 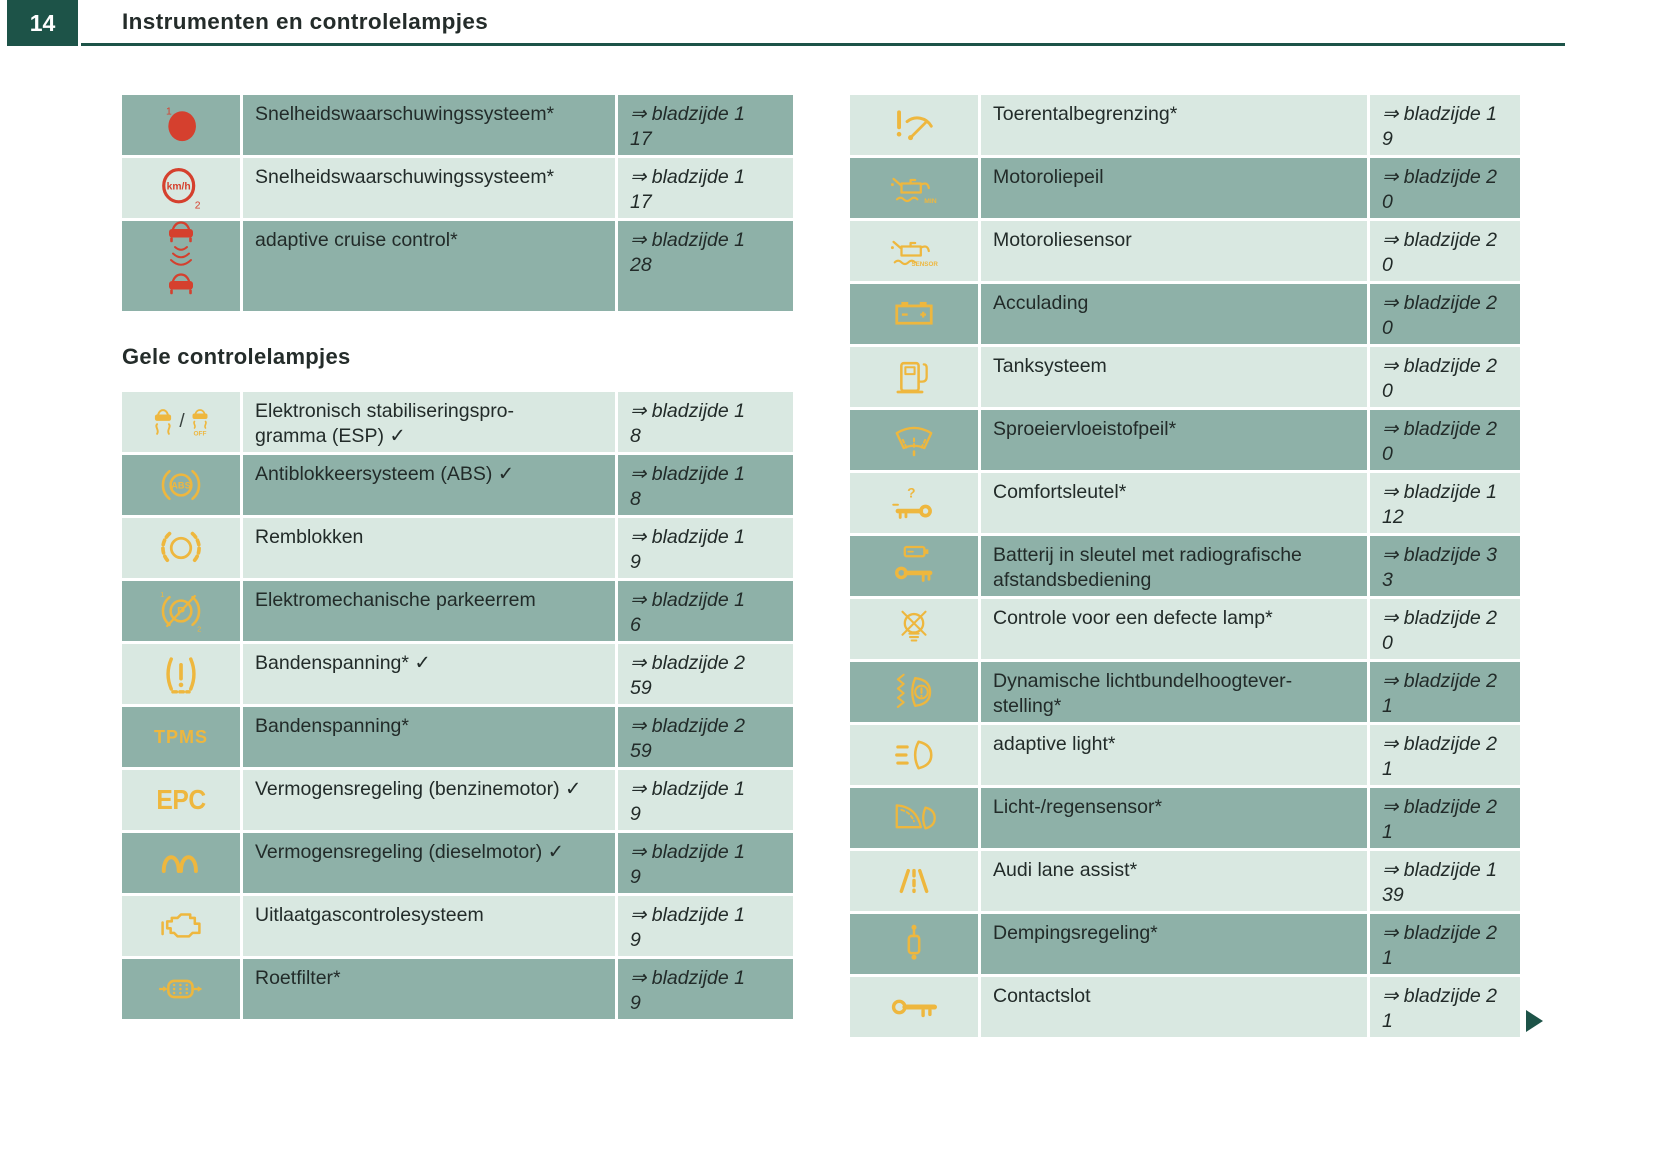 What do you see at coordinates (199, 434) in the screenshot?
I see `svg-text: OFF` at bounding box center [199, 434].